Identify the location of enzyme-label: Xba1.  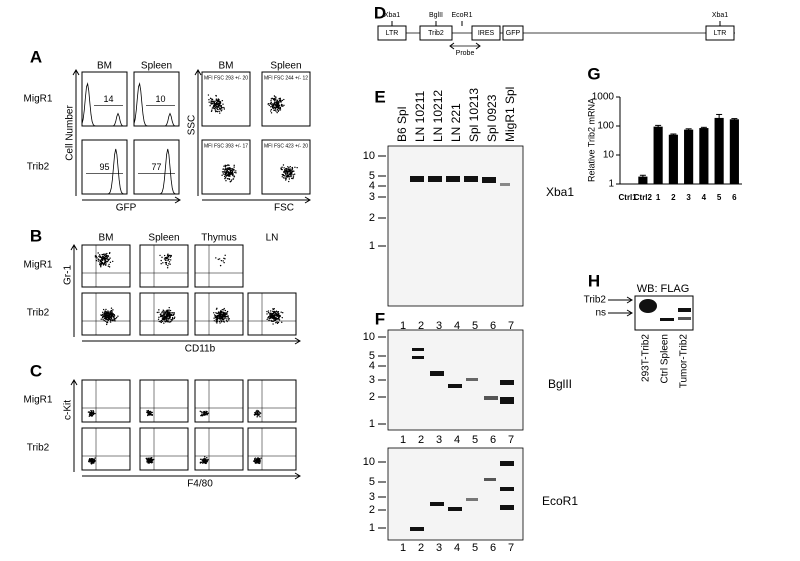
(560, 192).